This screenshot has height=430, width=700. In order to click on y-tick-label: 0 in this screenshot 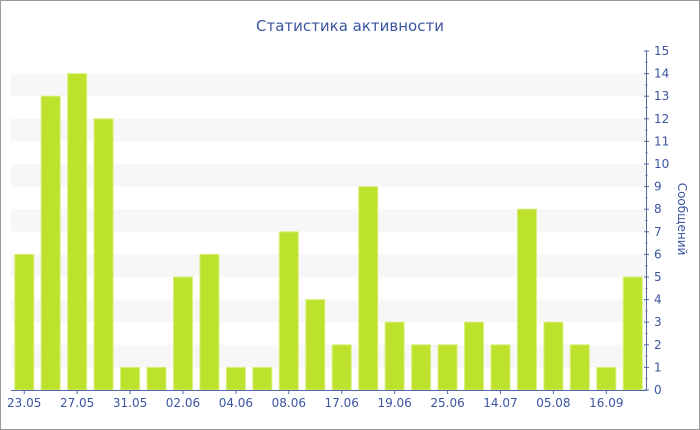, I will do `click(658, 390)`.